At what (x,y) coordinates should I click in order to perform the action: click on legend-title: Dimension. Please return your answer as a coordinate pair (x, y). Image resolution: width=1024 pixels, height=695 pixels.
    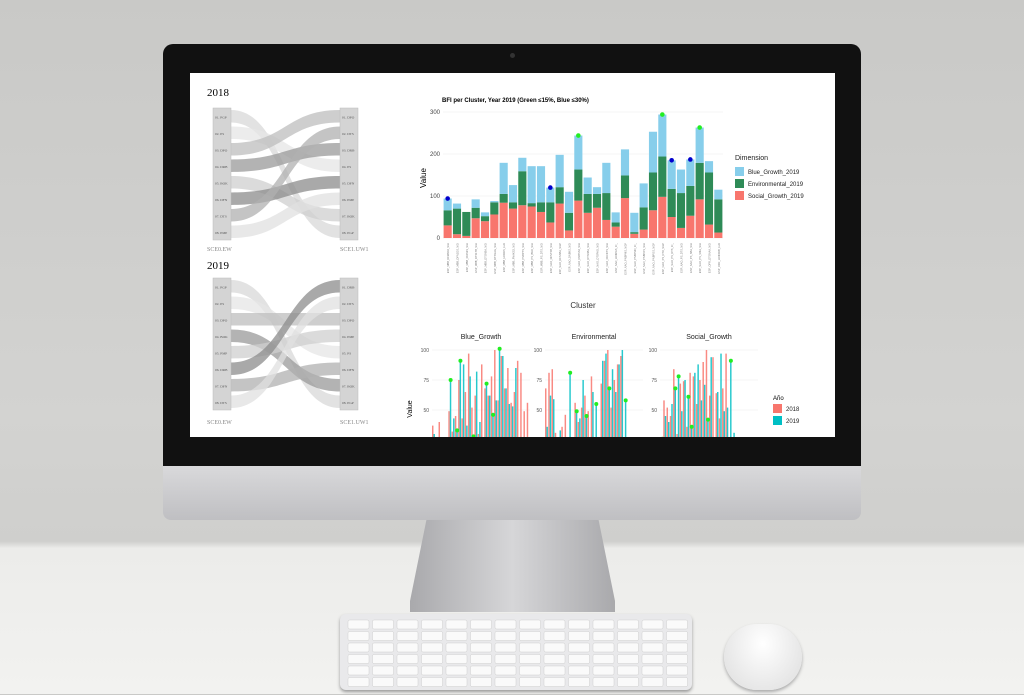
    Looking at the image, I should click on (751, 158).